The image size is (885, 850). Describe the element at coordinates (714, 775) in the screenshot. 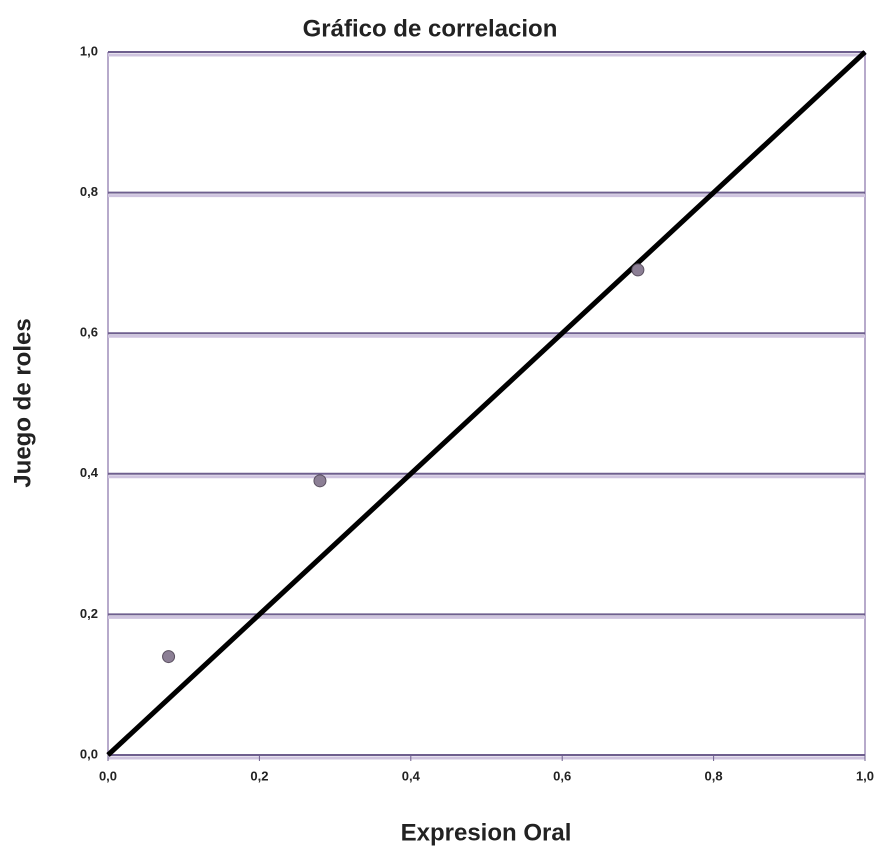

I see `x-tick-label: 0,8` at that location.